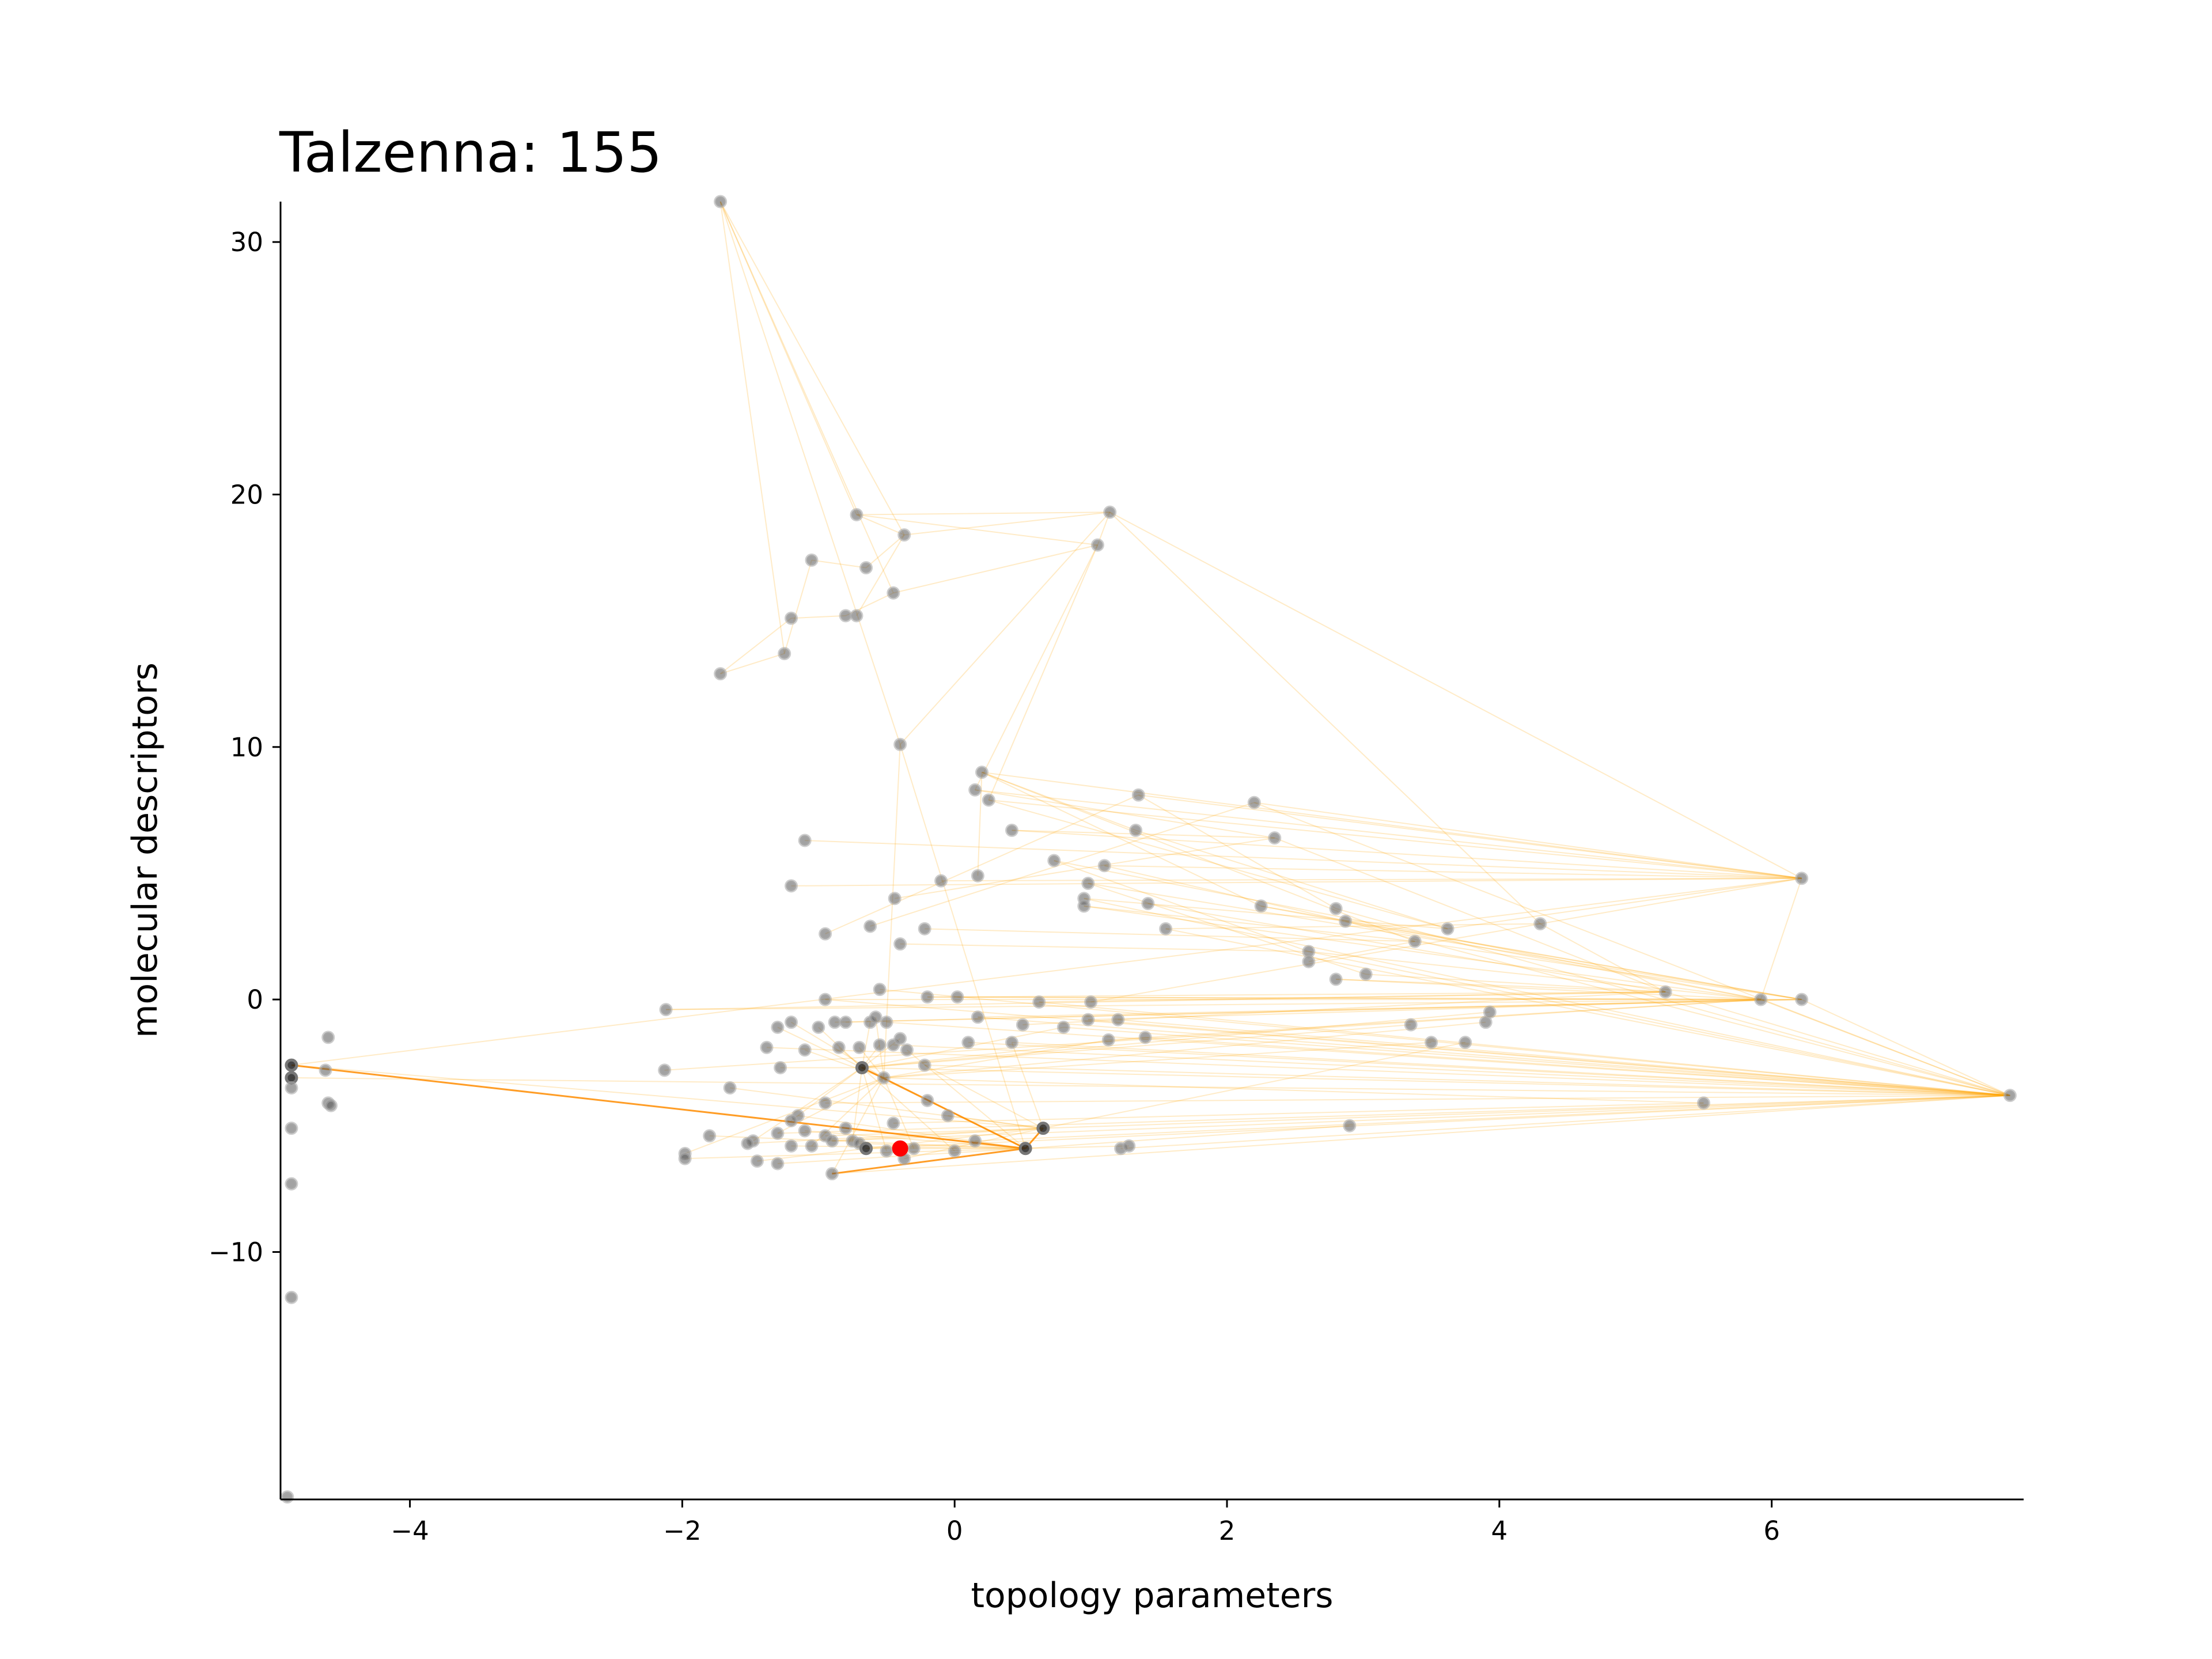 The height and width of the screenshot is (1659, 2212). I want to click on y-tick-label-2: 10, so click(246, 747).